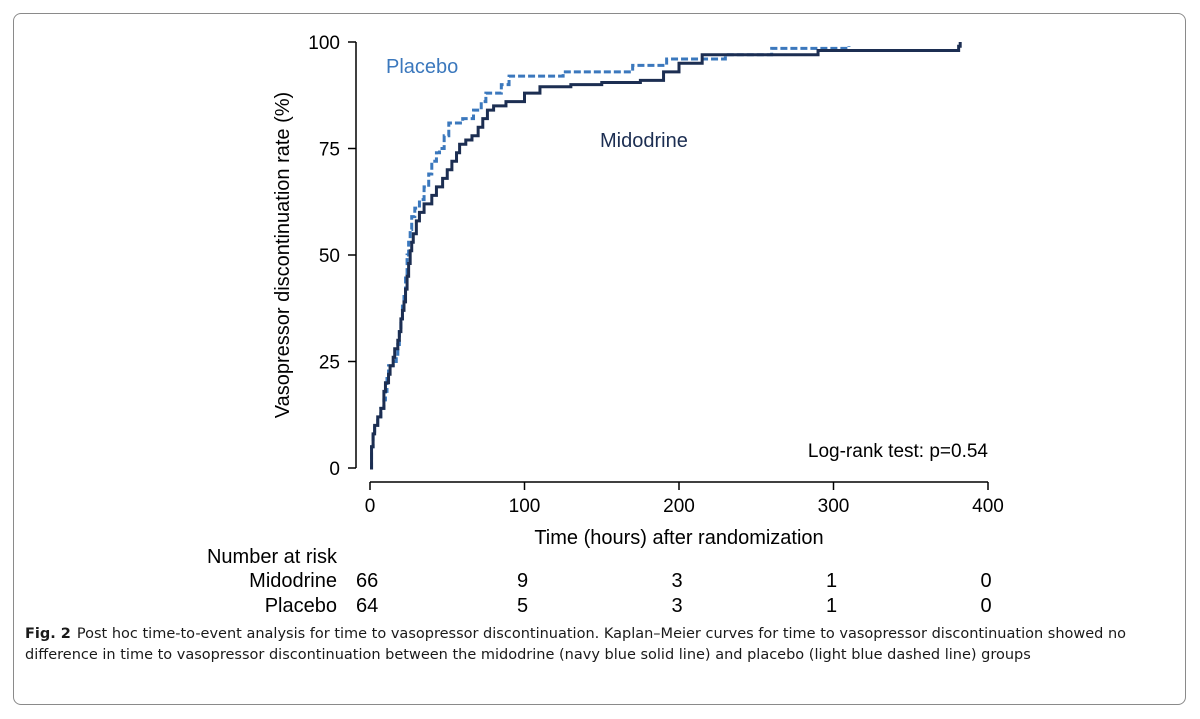  What do you see at coordinates (329, 256) in the screenshot?
I see `y-tick-label-50: 50` at bounding box center [329, 256].